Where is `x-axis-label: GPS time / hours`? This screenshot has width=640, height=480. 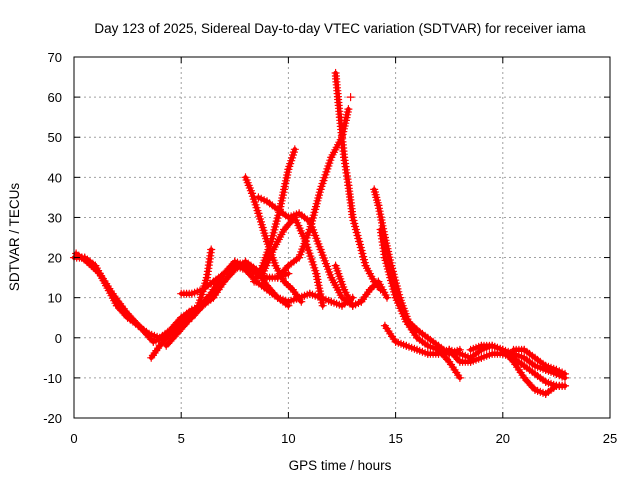 x-axis-label: GPS time / hours is located at coordinates (340, 465).